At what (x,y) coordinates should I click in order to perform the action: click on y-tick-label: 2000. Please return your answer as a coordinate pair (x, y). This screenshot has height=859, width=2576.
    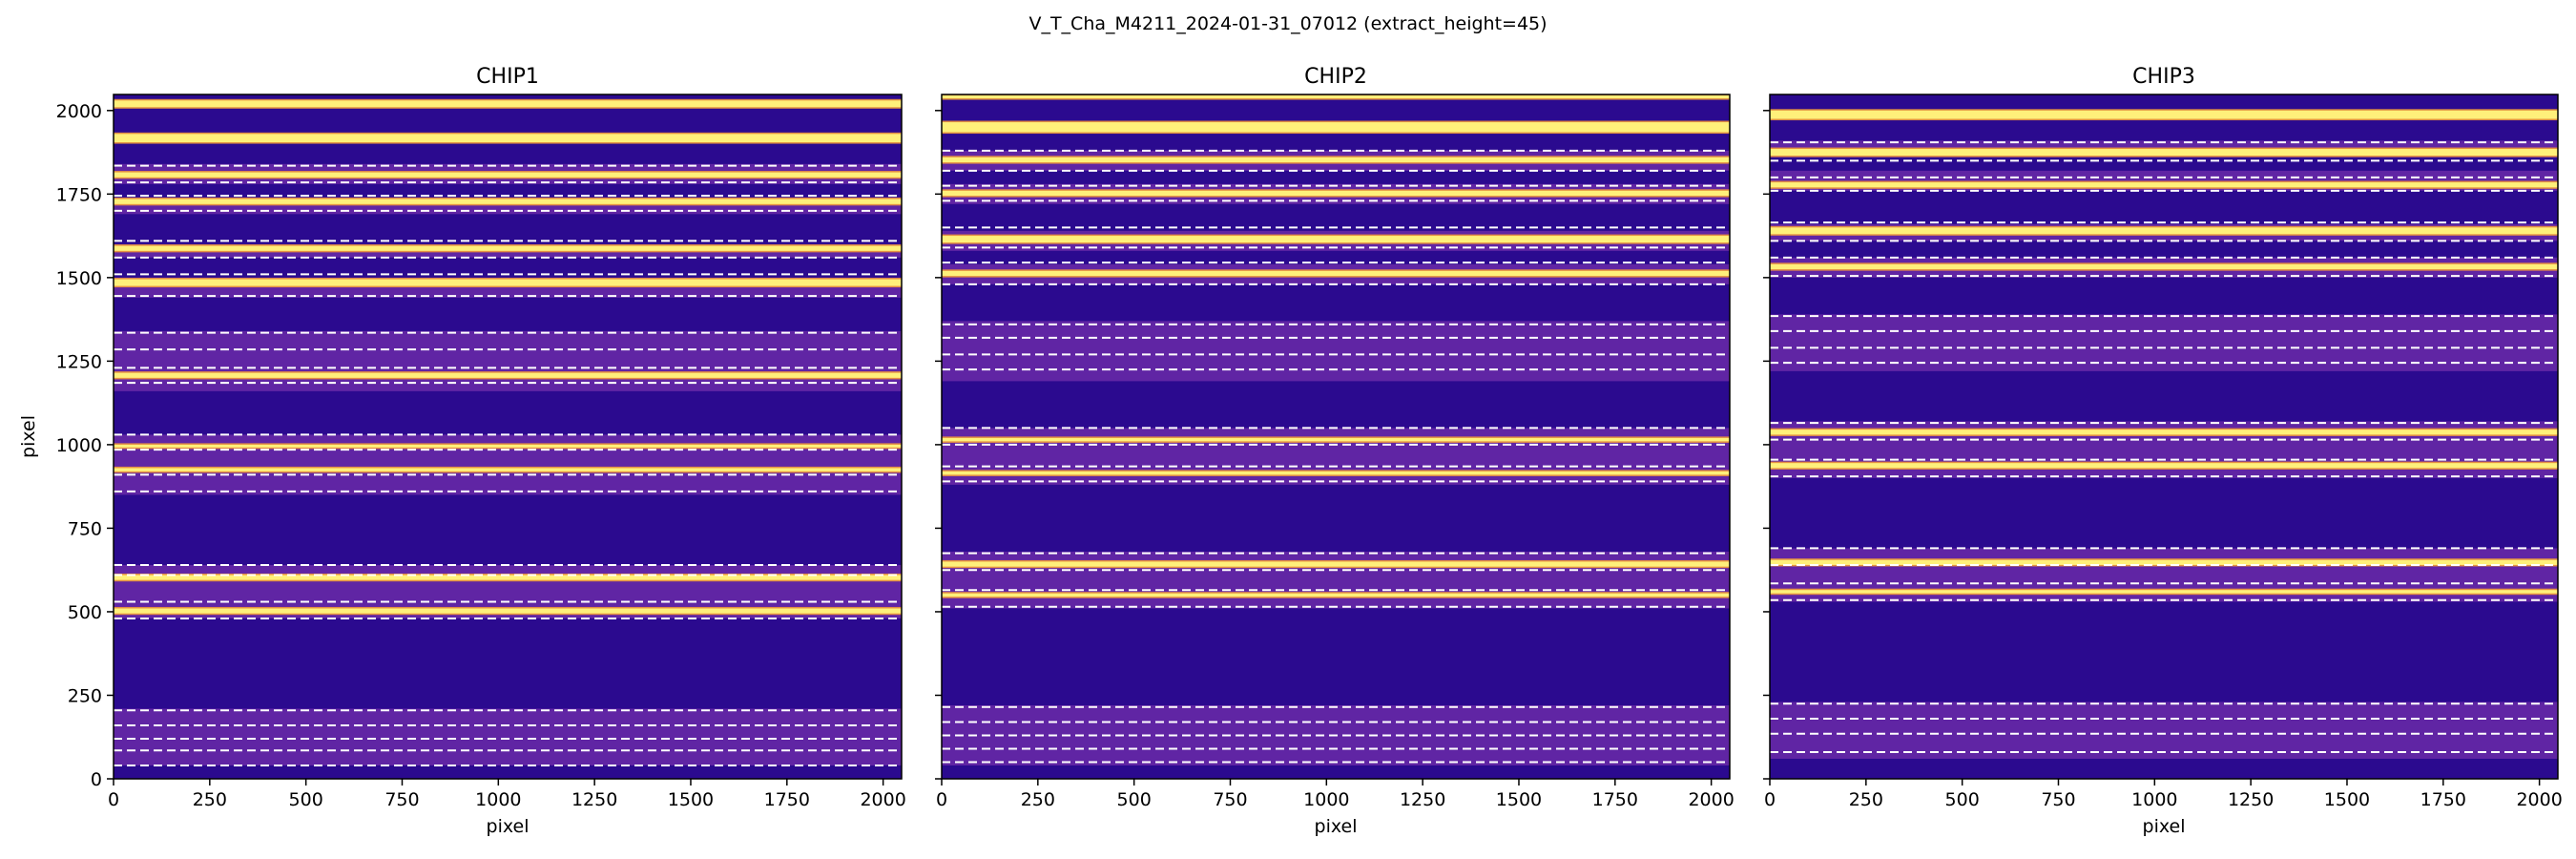
    Looking at the image, I should click on (79, 111).